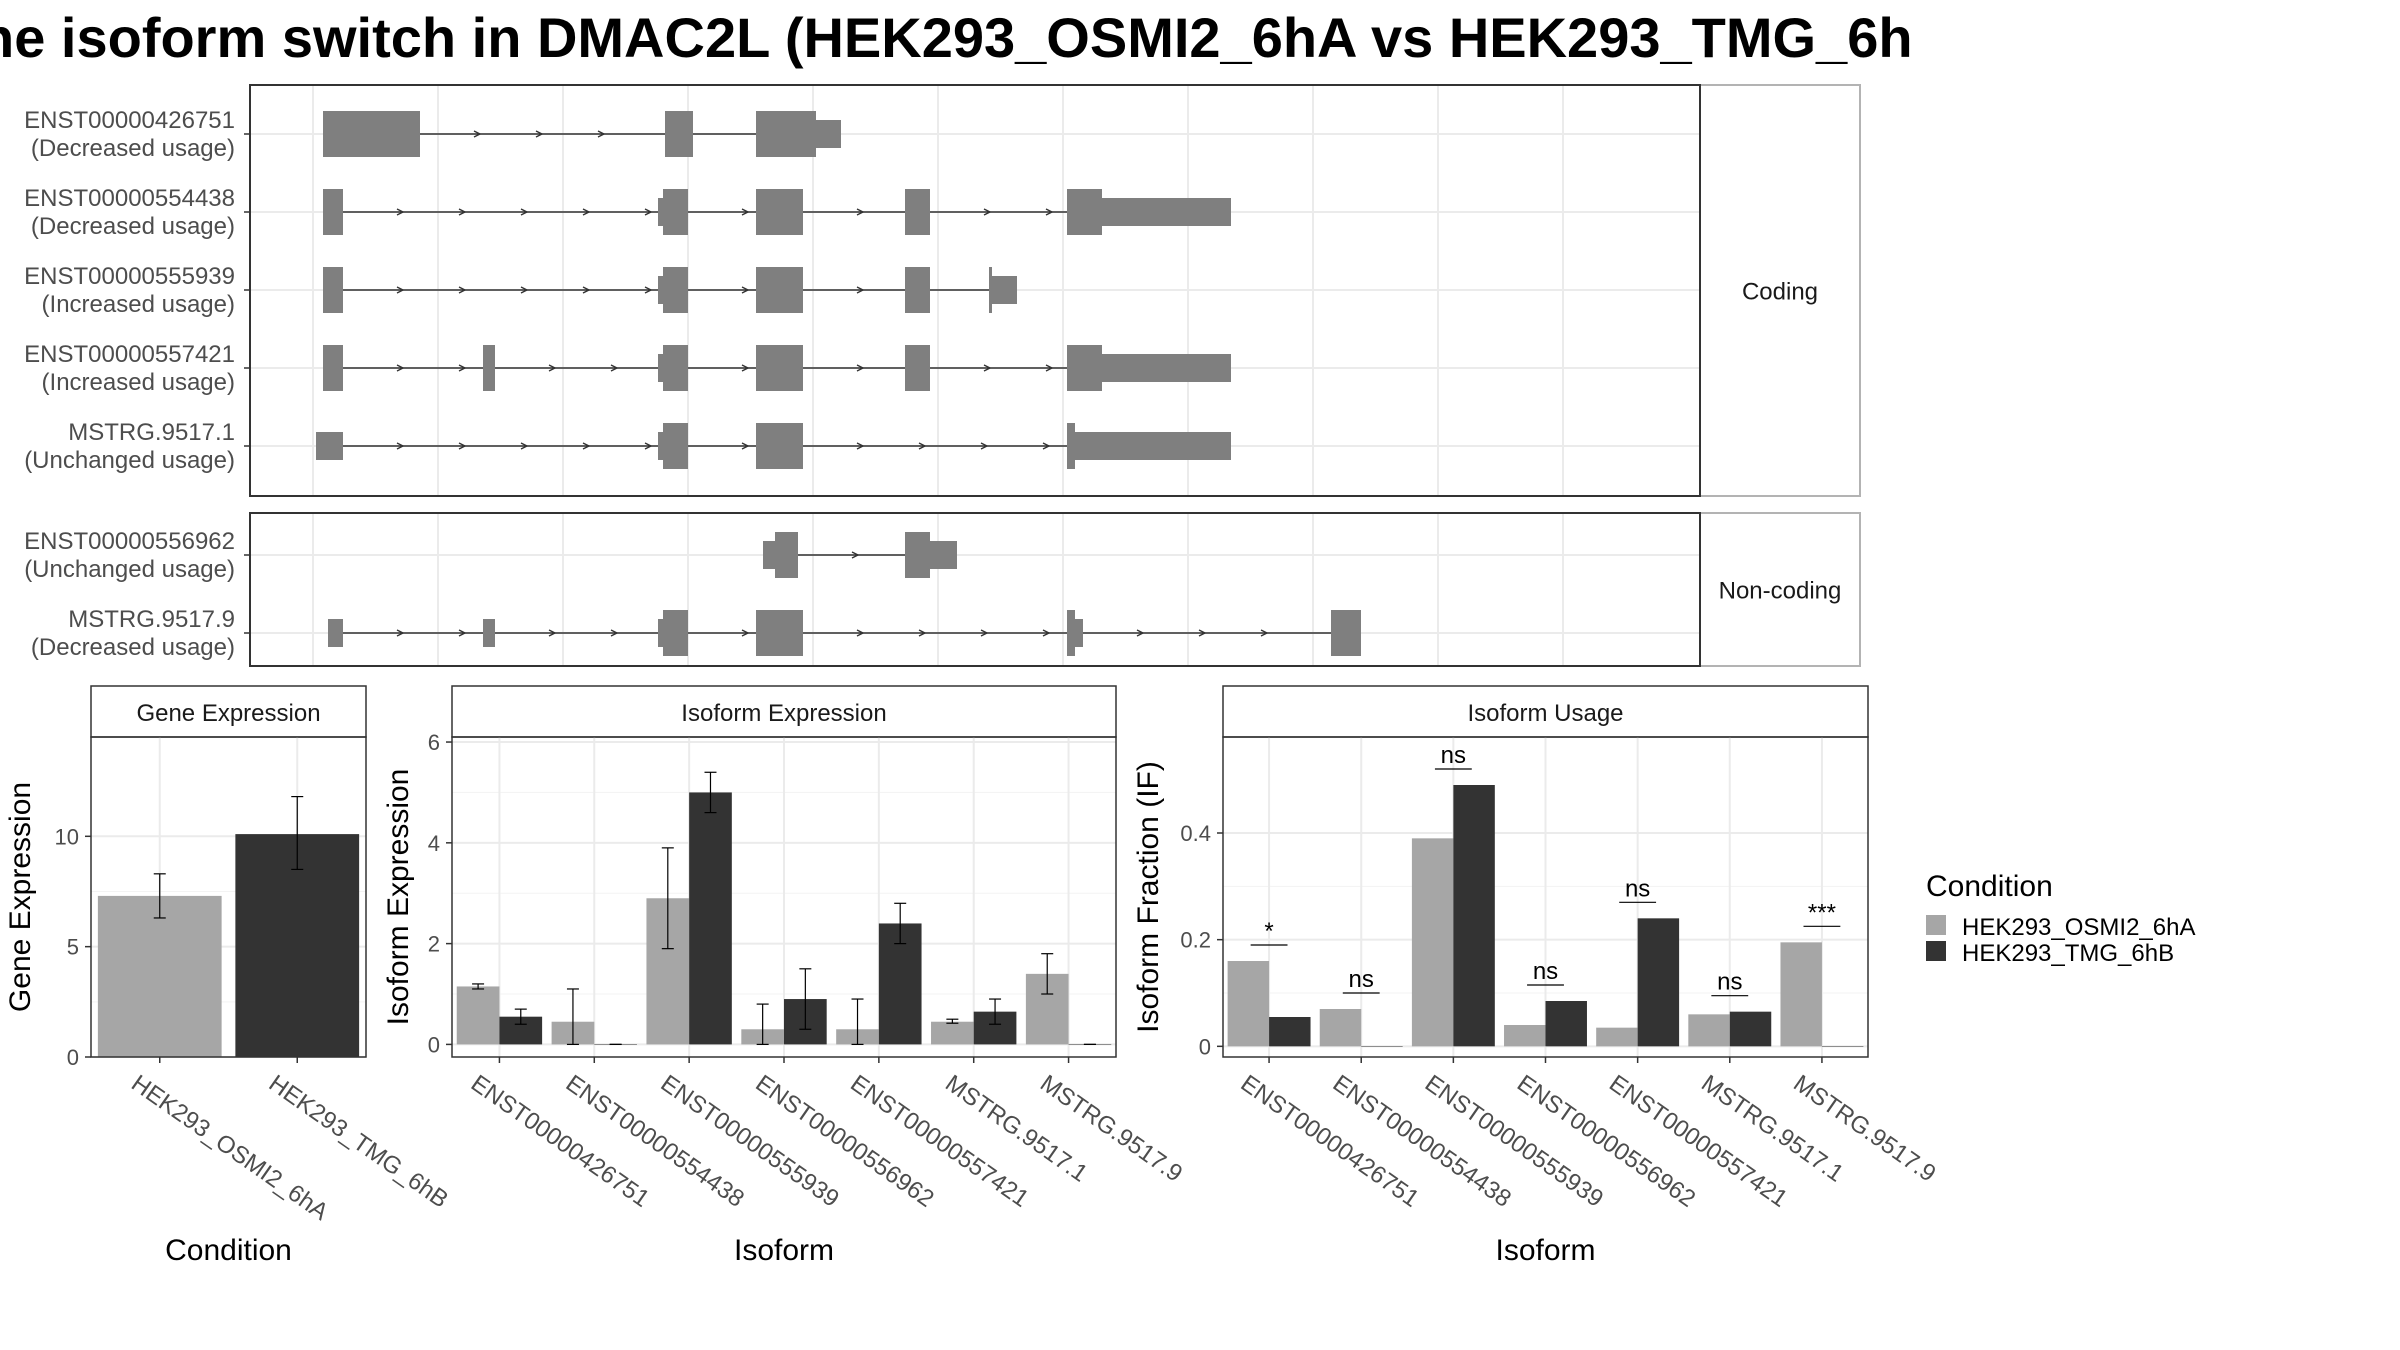 Image resolution: width=2400 pixels, height=1350 pixels. I want to click on transcript-id: ENST00000557421, so click(129, 354).